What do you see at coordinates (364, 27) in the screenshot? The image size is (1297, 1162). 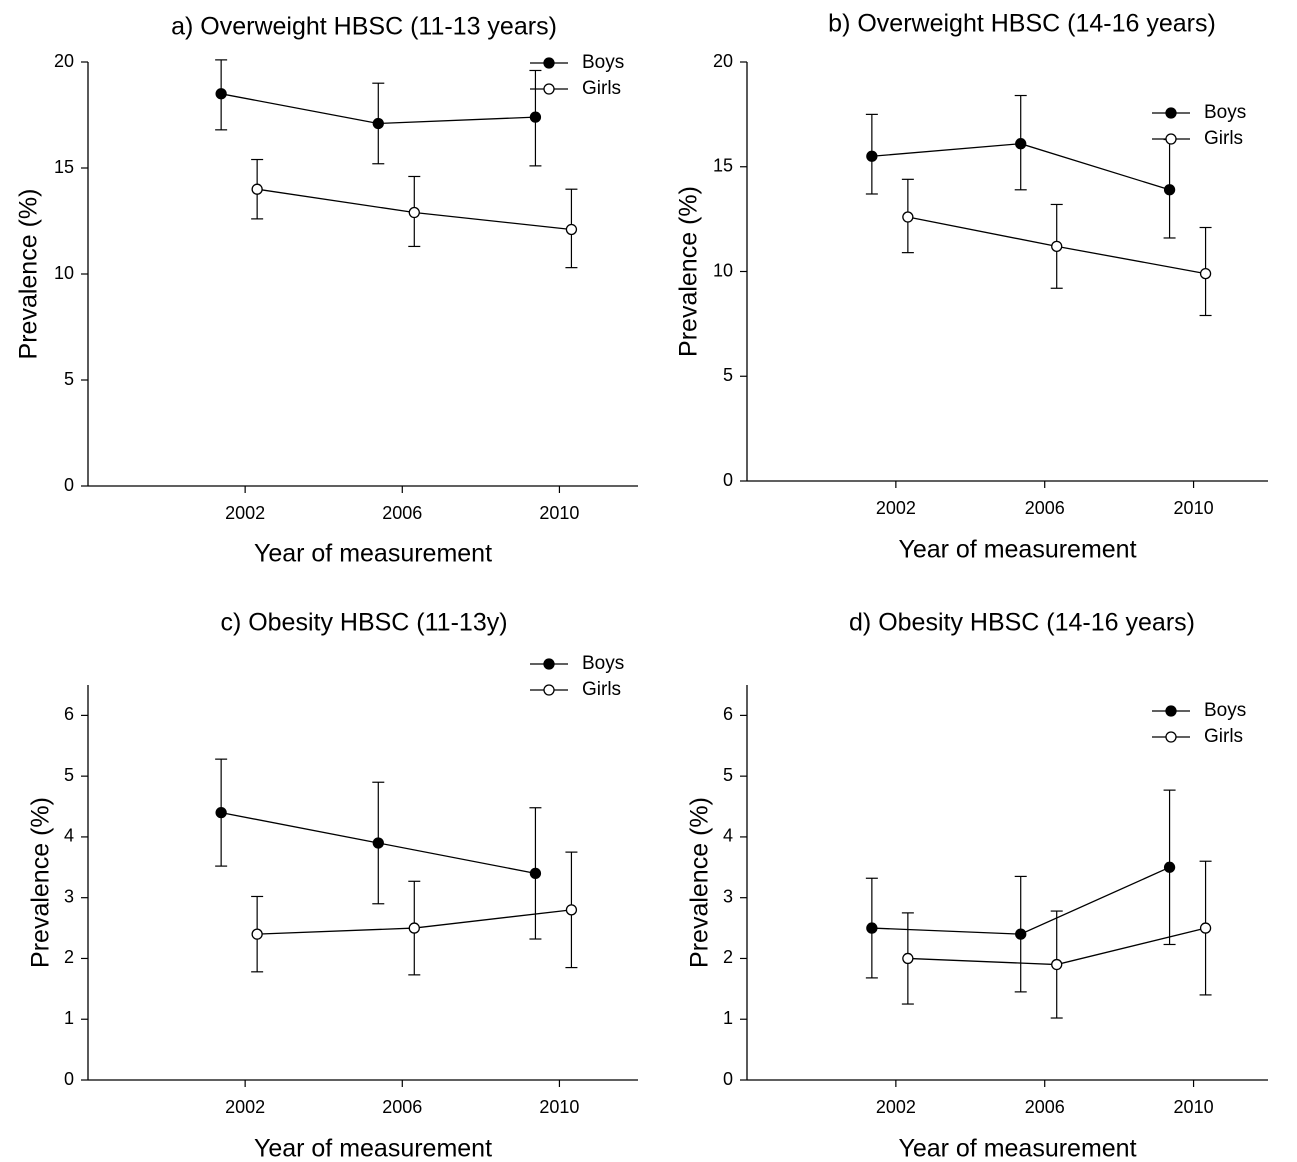 I see `chart-title: a) Overweight HBSC (11-13 years)` at bounding box center [364, 27].